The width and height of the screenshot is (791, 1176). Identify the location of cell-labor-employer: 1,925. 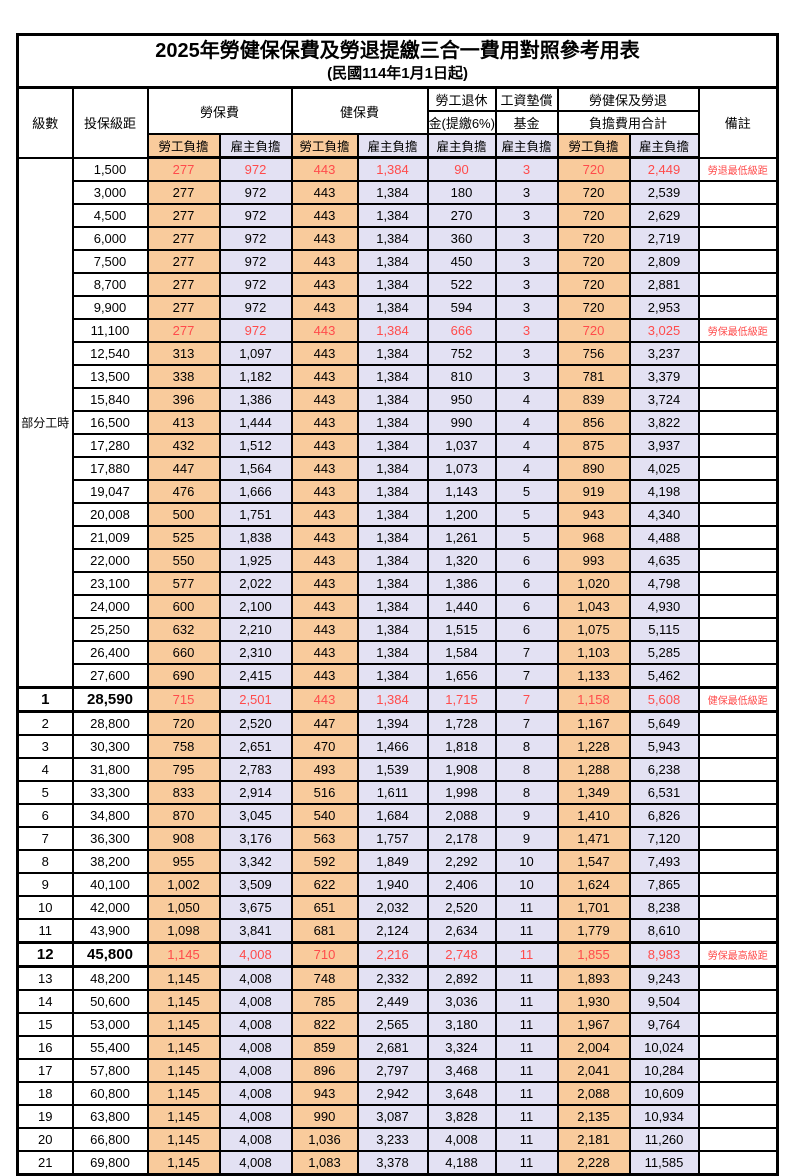
(255, 560).